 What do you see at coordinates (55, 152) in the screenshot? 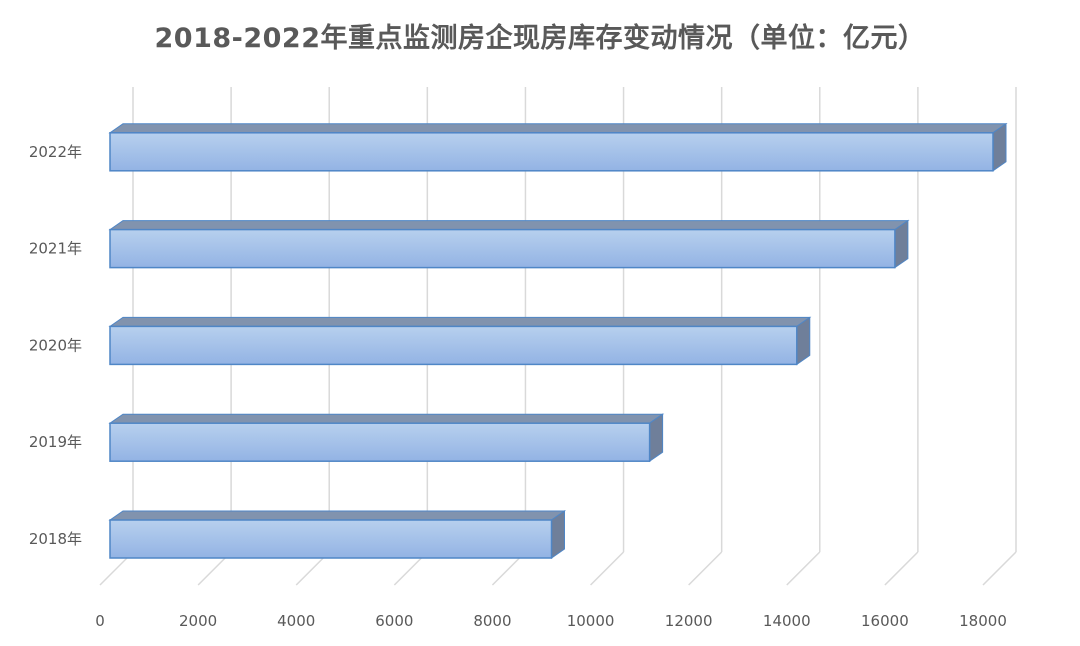
I see `y-tick-label: 2022年` at bounding box center [55, 152].